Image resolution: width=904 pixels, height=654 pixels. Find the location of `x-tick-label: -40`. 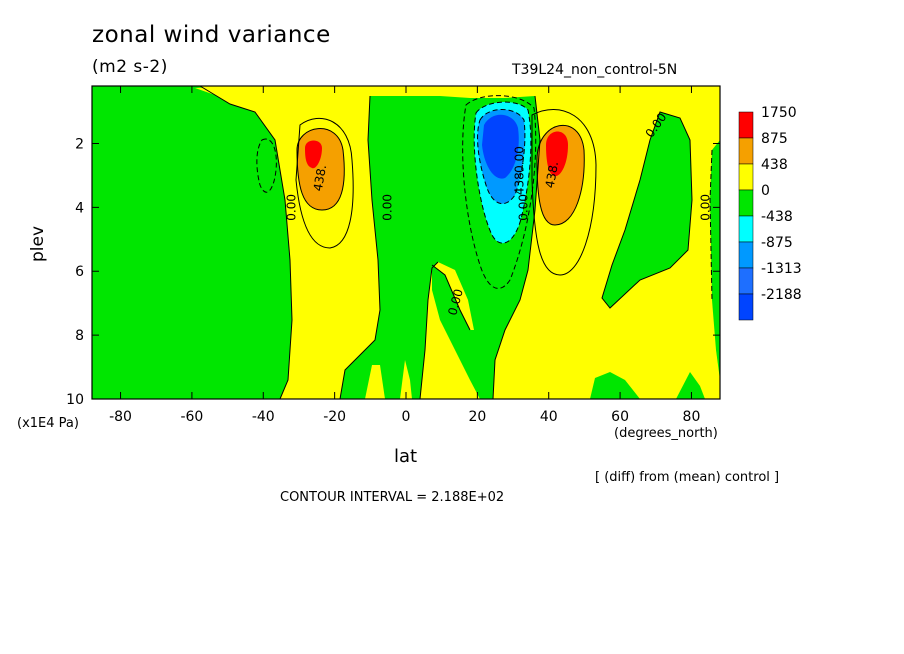

x-tick-label: -40 is located at coordinates (263, 417).